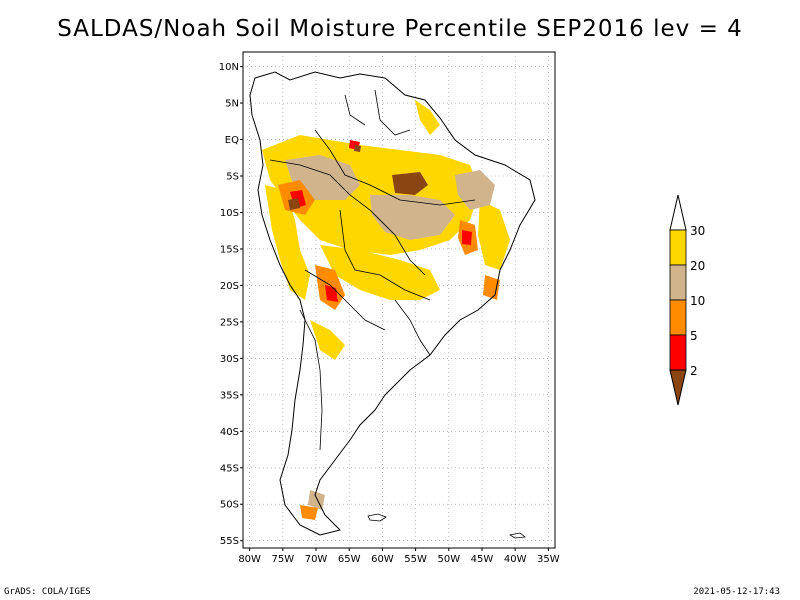 This screenshot has height=600, width=800. Describe the element at coordinates (229, 322) in the screenshot. I see `lat-tick-label: 25S` at that location.